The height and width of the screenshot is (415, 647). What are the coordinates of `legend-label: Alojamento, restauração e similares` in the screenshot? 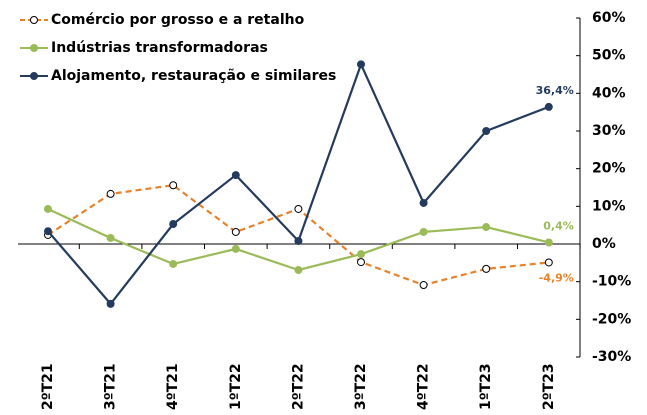 It's located at (193, 76).